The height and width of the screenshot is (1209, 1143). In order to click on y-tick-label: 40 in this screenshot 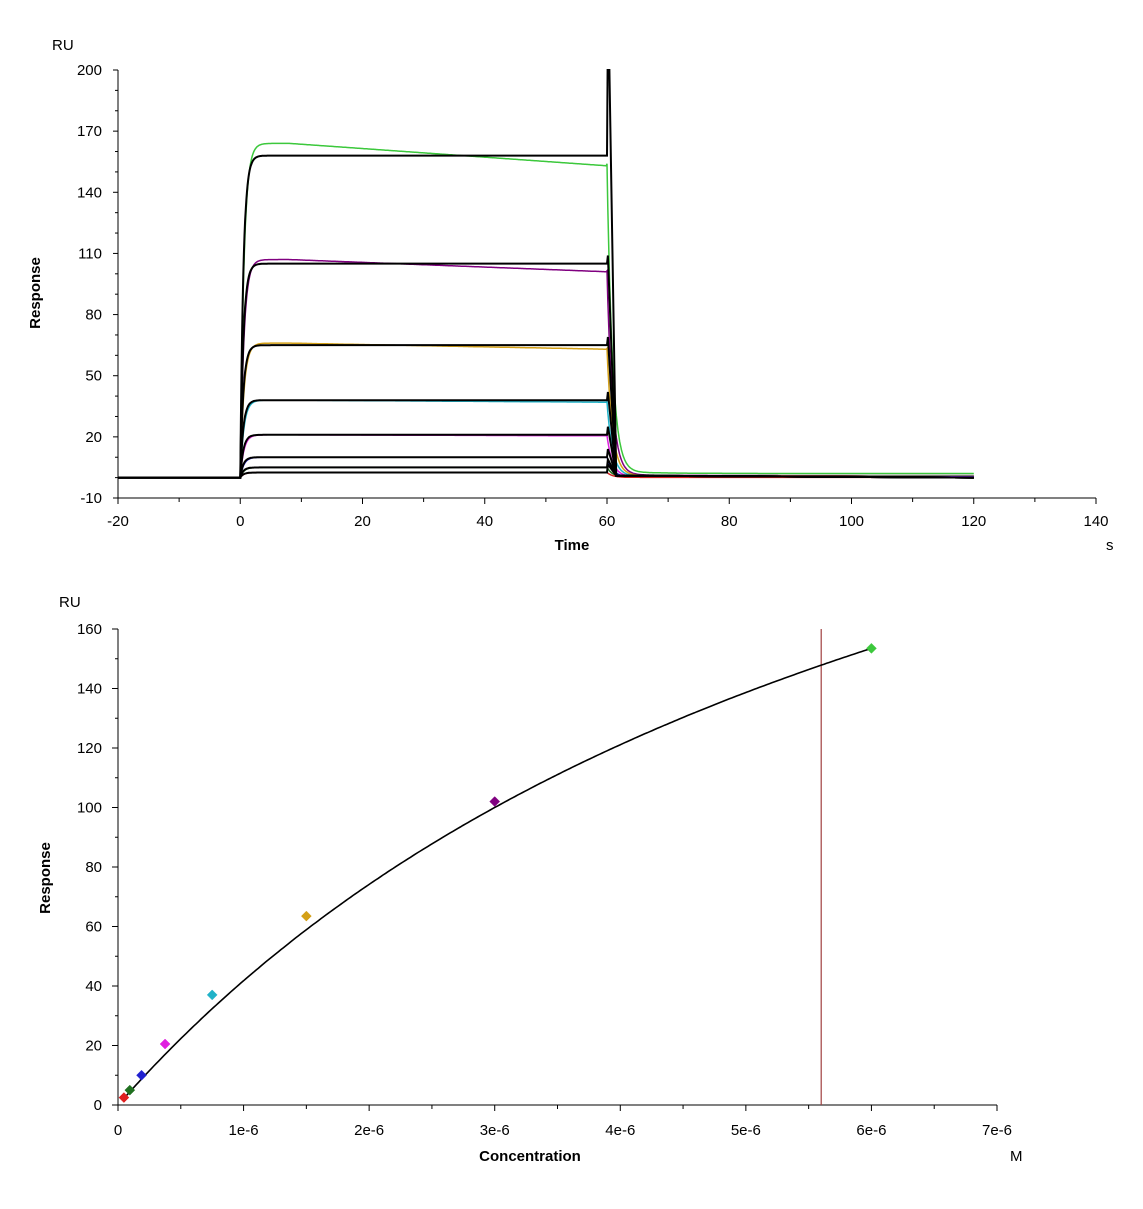, I will do `click(93, 986)`.